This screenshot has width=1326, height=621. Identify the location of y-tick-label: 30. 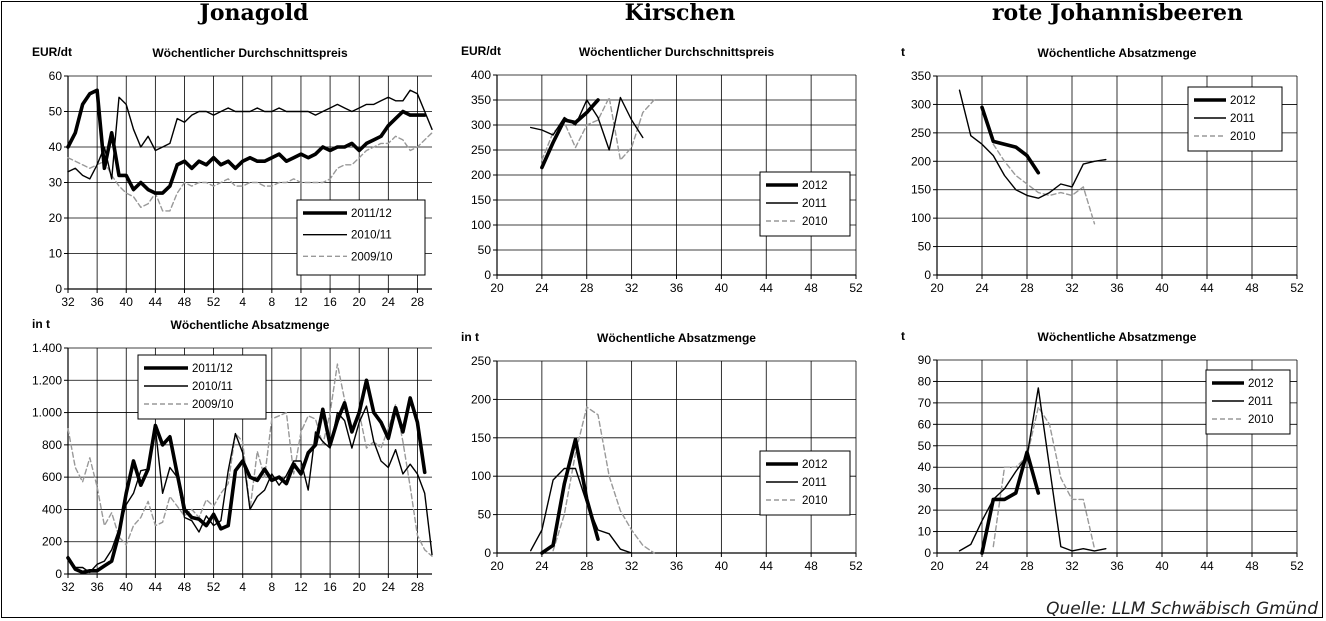
(925, 489).